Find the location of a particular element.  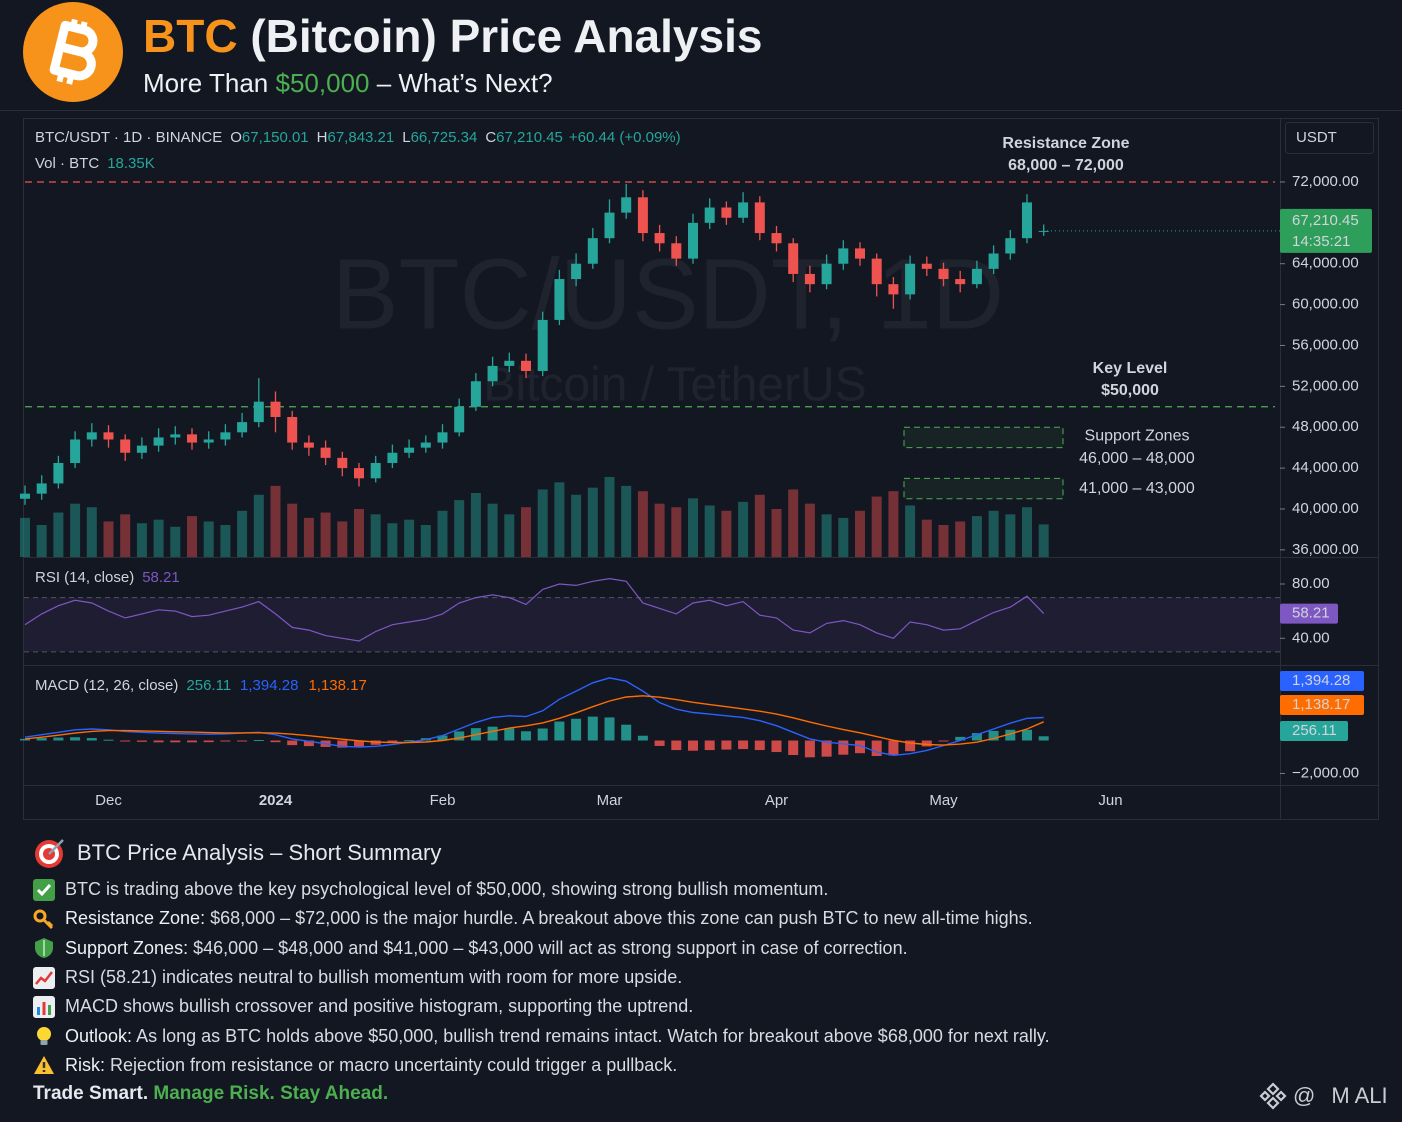

y-tick-label: 44,000.00 is located at coordinates (1325, 467).